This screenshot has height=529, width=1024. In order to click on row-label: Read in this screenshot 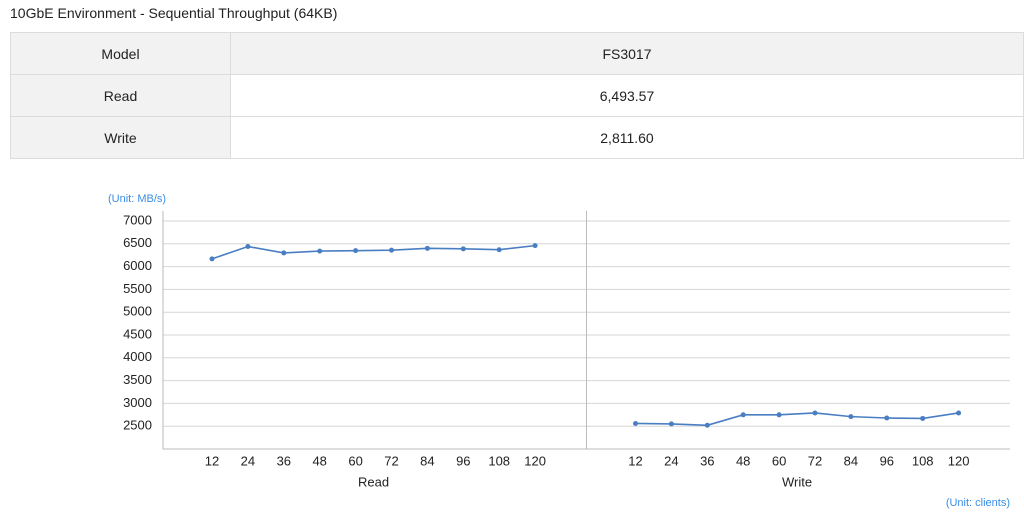, I will do `click(120, 95)`.